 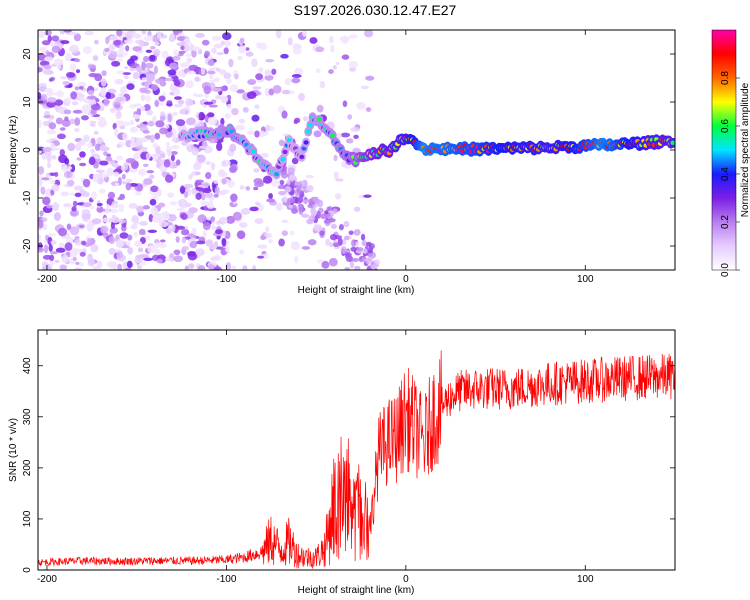 I want to click on chart-title: S197.2026.030.12.47.E27, so click(x=375, y=10).